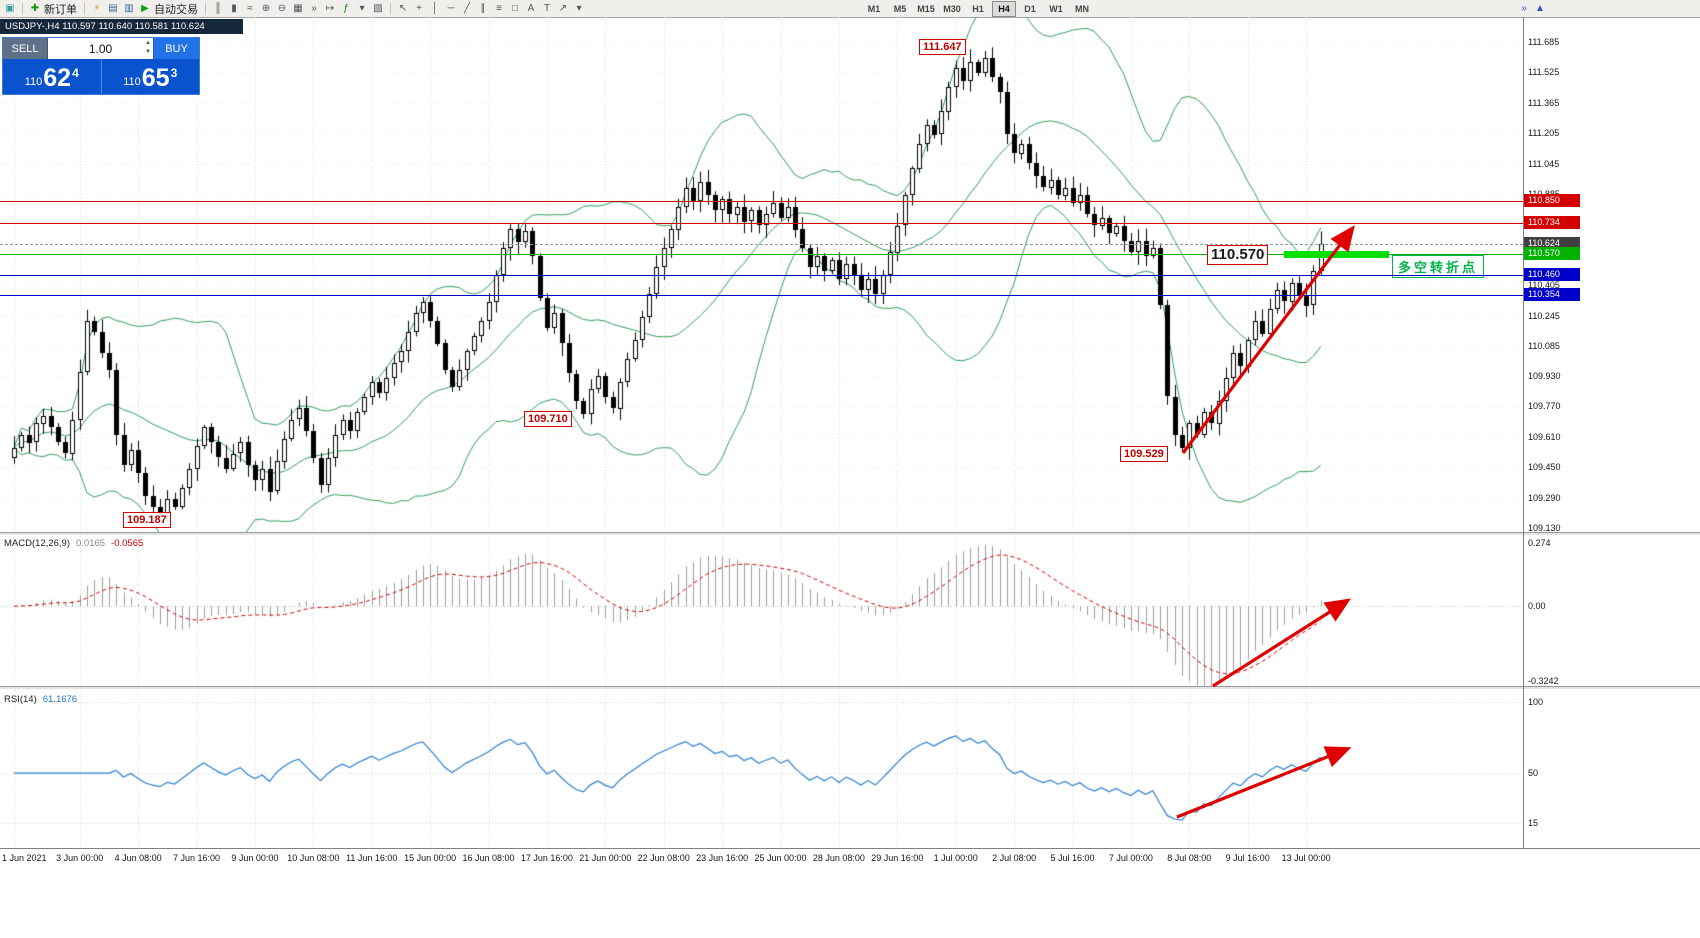  Describe the element at coordinates (1533, 823) in the screenshot. I see `rsi-scale-tick: 15` at that location.